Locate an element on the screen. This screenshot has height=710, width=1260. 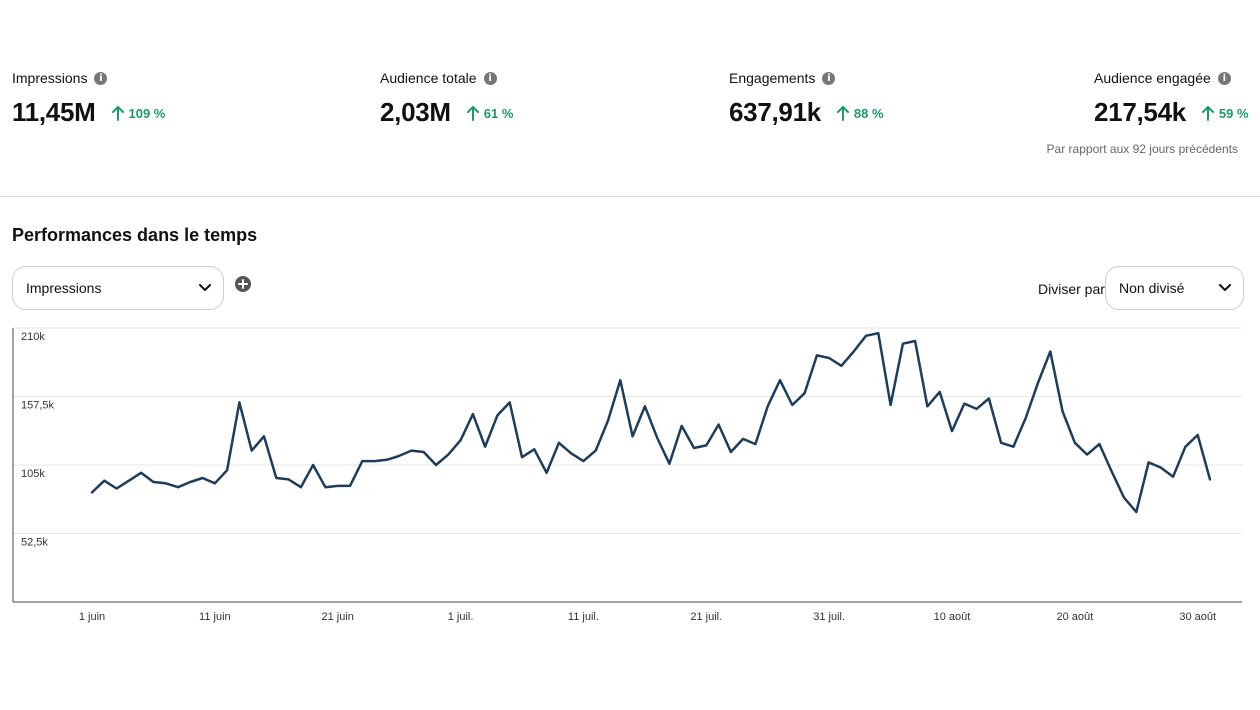
metric-select: Impressions is located at coordinates (118, 288).